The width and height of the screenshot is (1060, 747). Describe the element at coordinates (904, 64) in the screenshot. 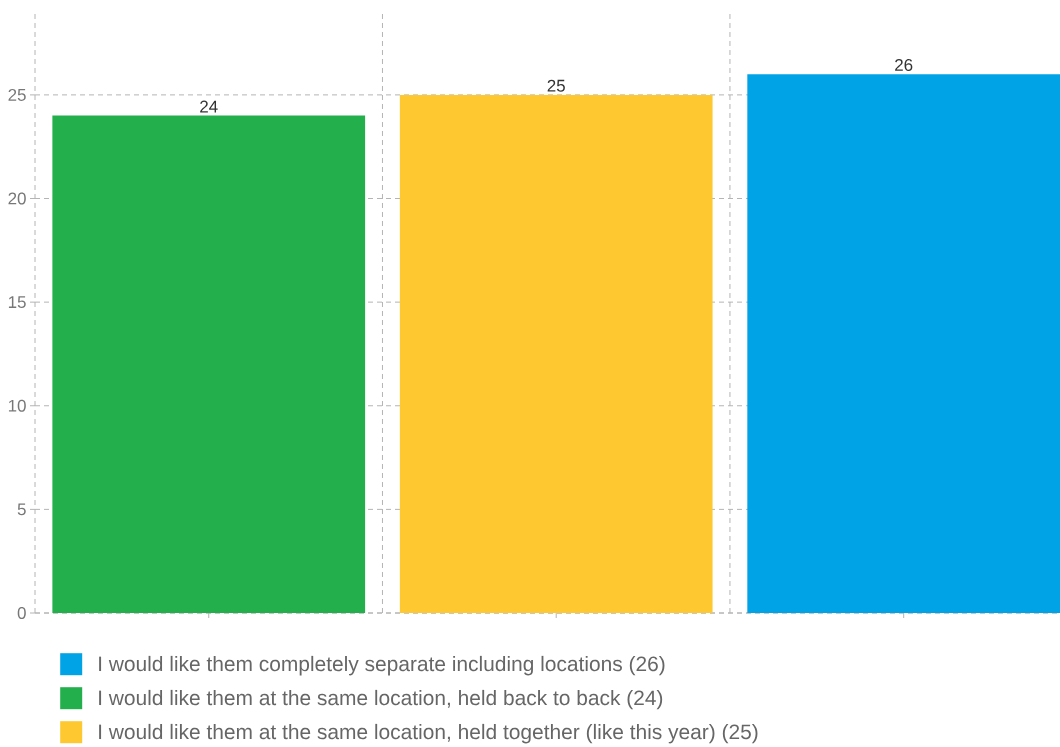

I see `data-label: 26` at that location.